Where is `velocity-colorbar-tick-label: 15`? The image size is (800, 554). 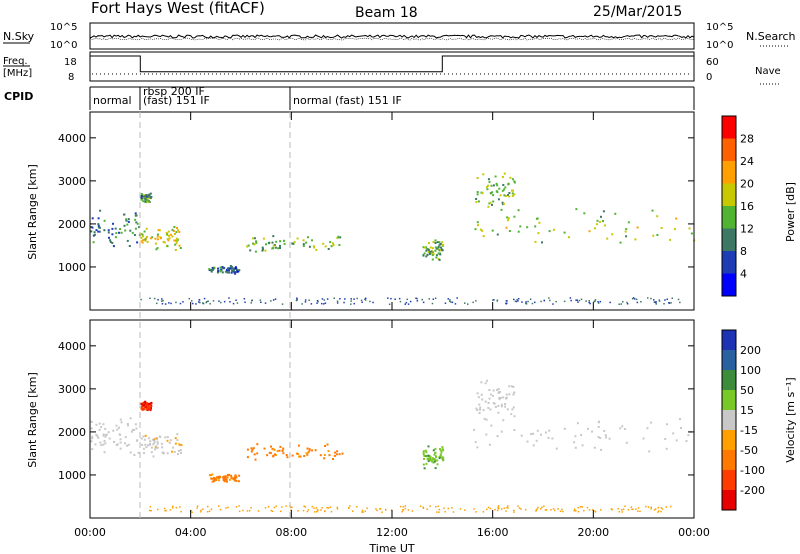 velocity-colorbar-tick-label: 15 is located at coordinates (747, 410).